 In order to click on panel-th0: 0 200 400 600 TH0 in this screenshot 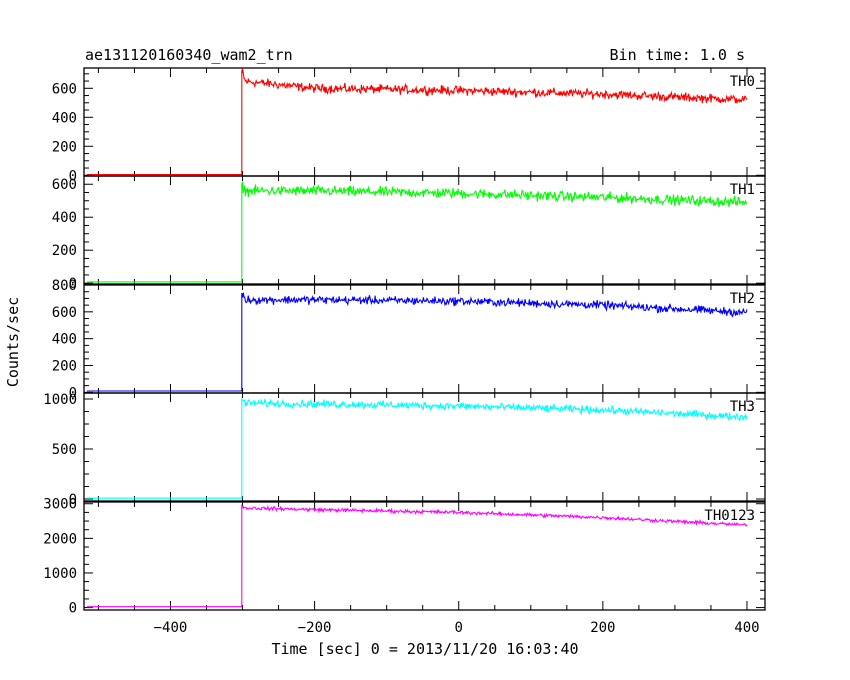, I will do `click(409, 125)`.